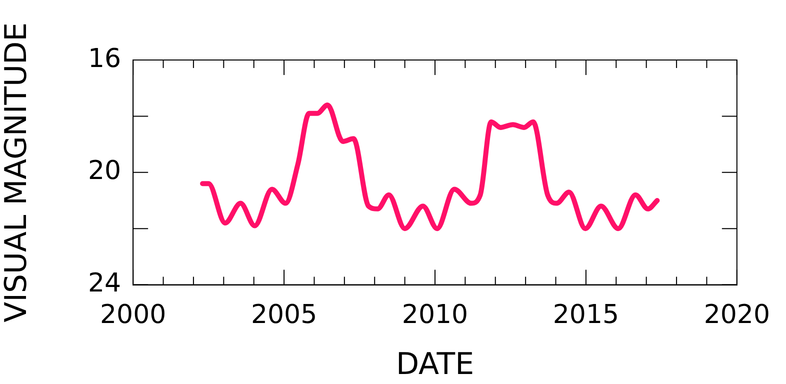  I want to click on y-tick-label: 20, so click(105, 171).